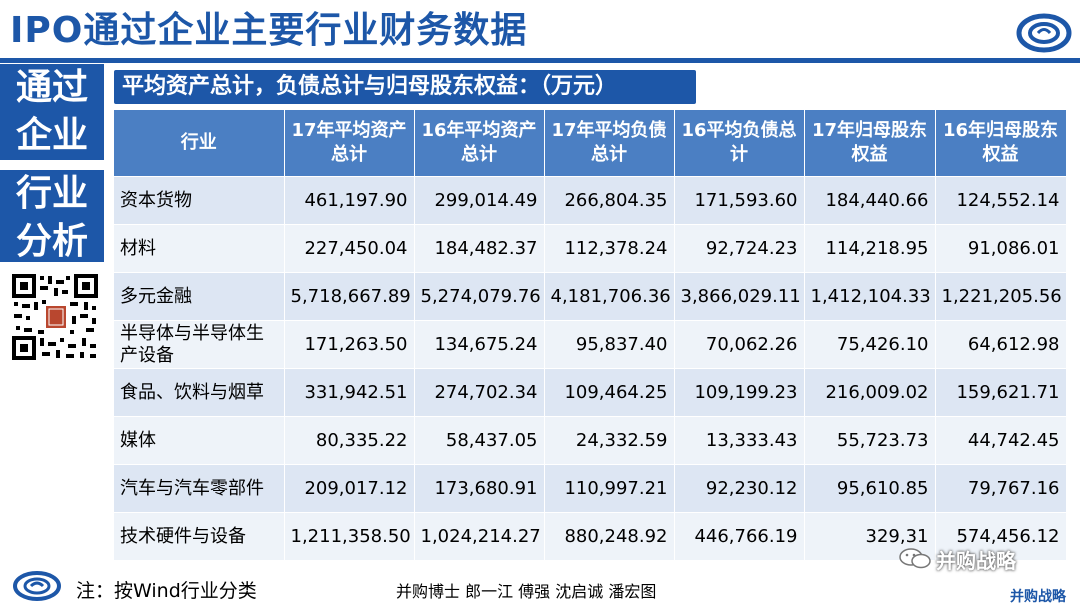 The width and height of the screenshot is (1080, 608). Describe the element at coordinates (870, 200) in the screenshot. I see `value-cell: 184,440.66` at that location.